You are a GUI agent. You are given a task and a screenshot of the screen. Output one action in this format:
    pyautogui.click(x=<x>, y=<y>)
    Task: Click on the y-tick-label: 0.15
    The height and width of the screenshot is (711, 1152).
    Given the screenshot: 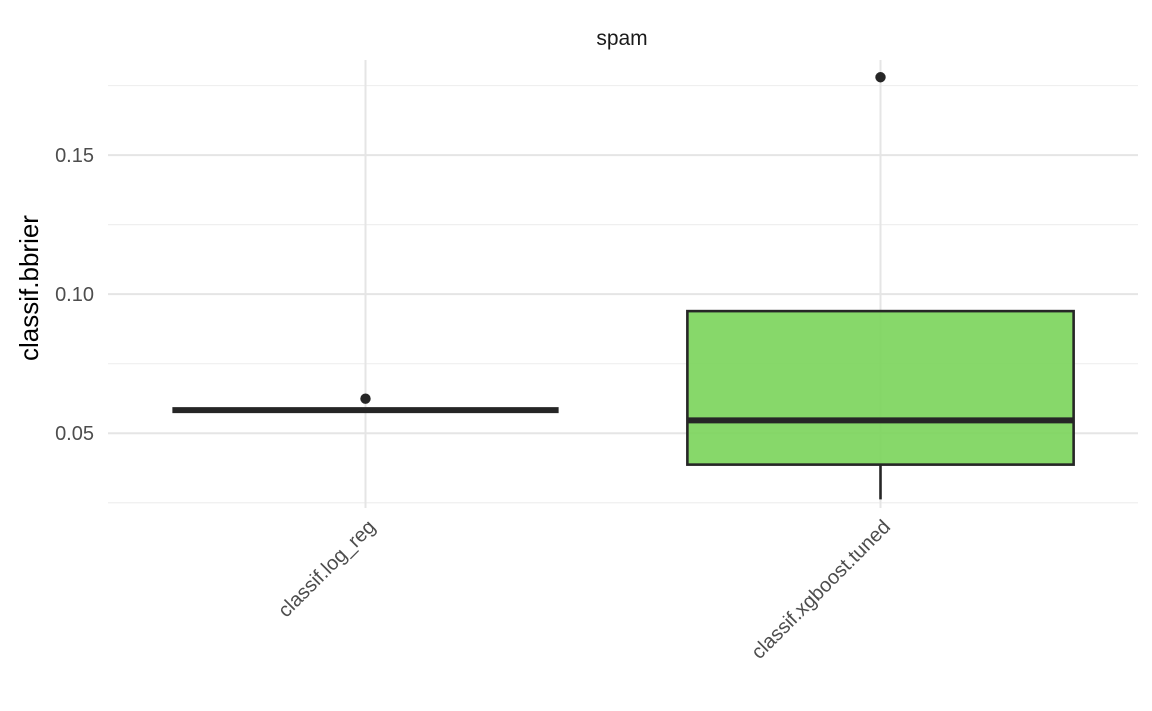 What is the action you would take?
    pyautogui.click(x=74, y=156)
    